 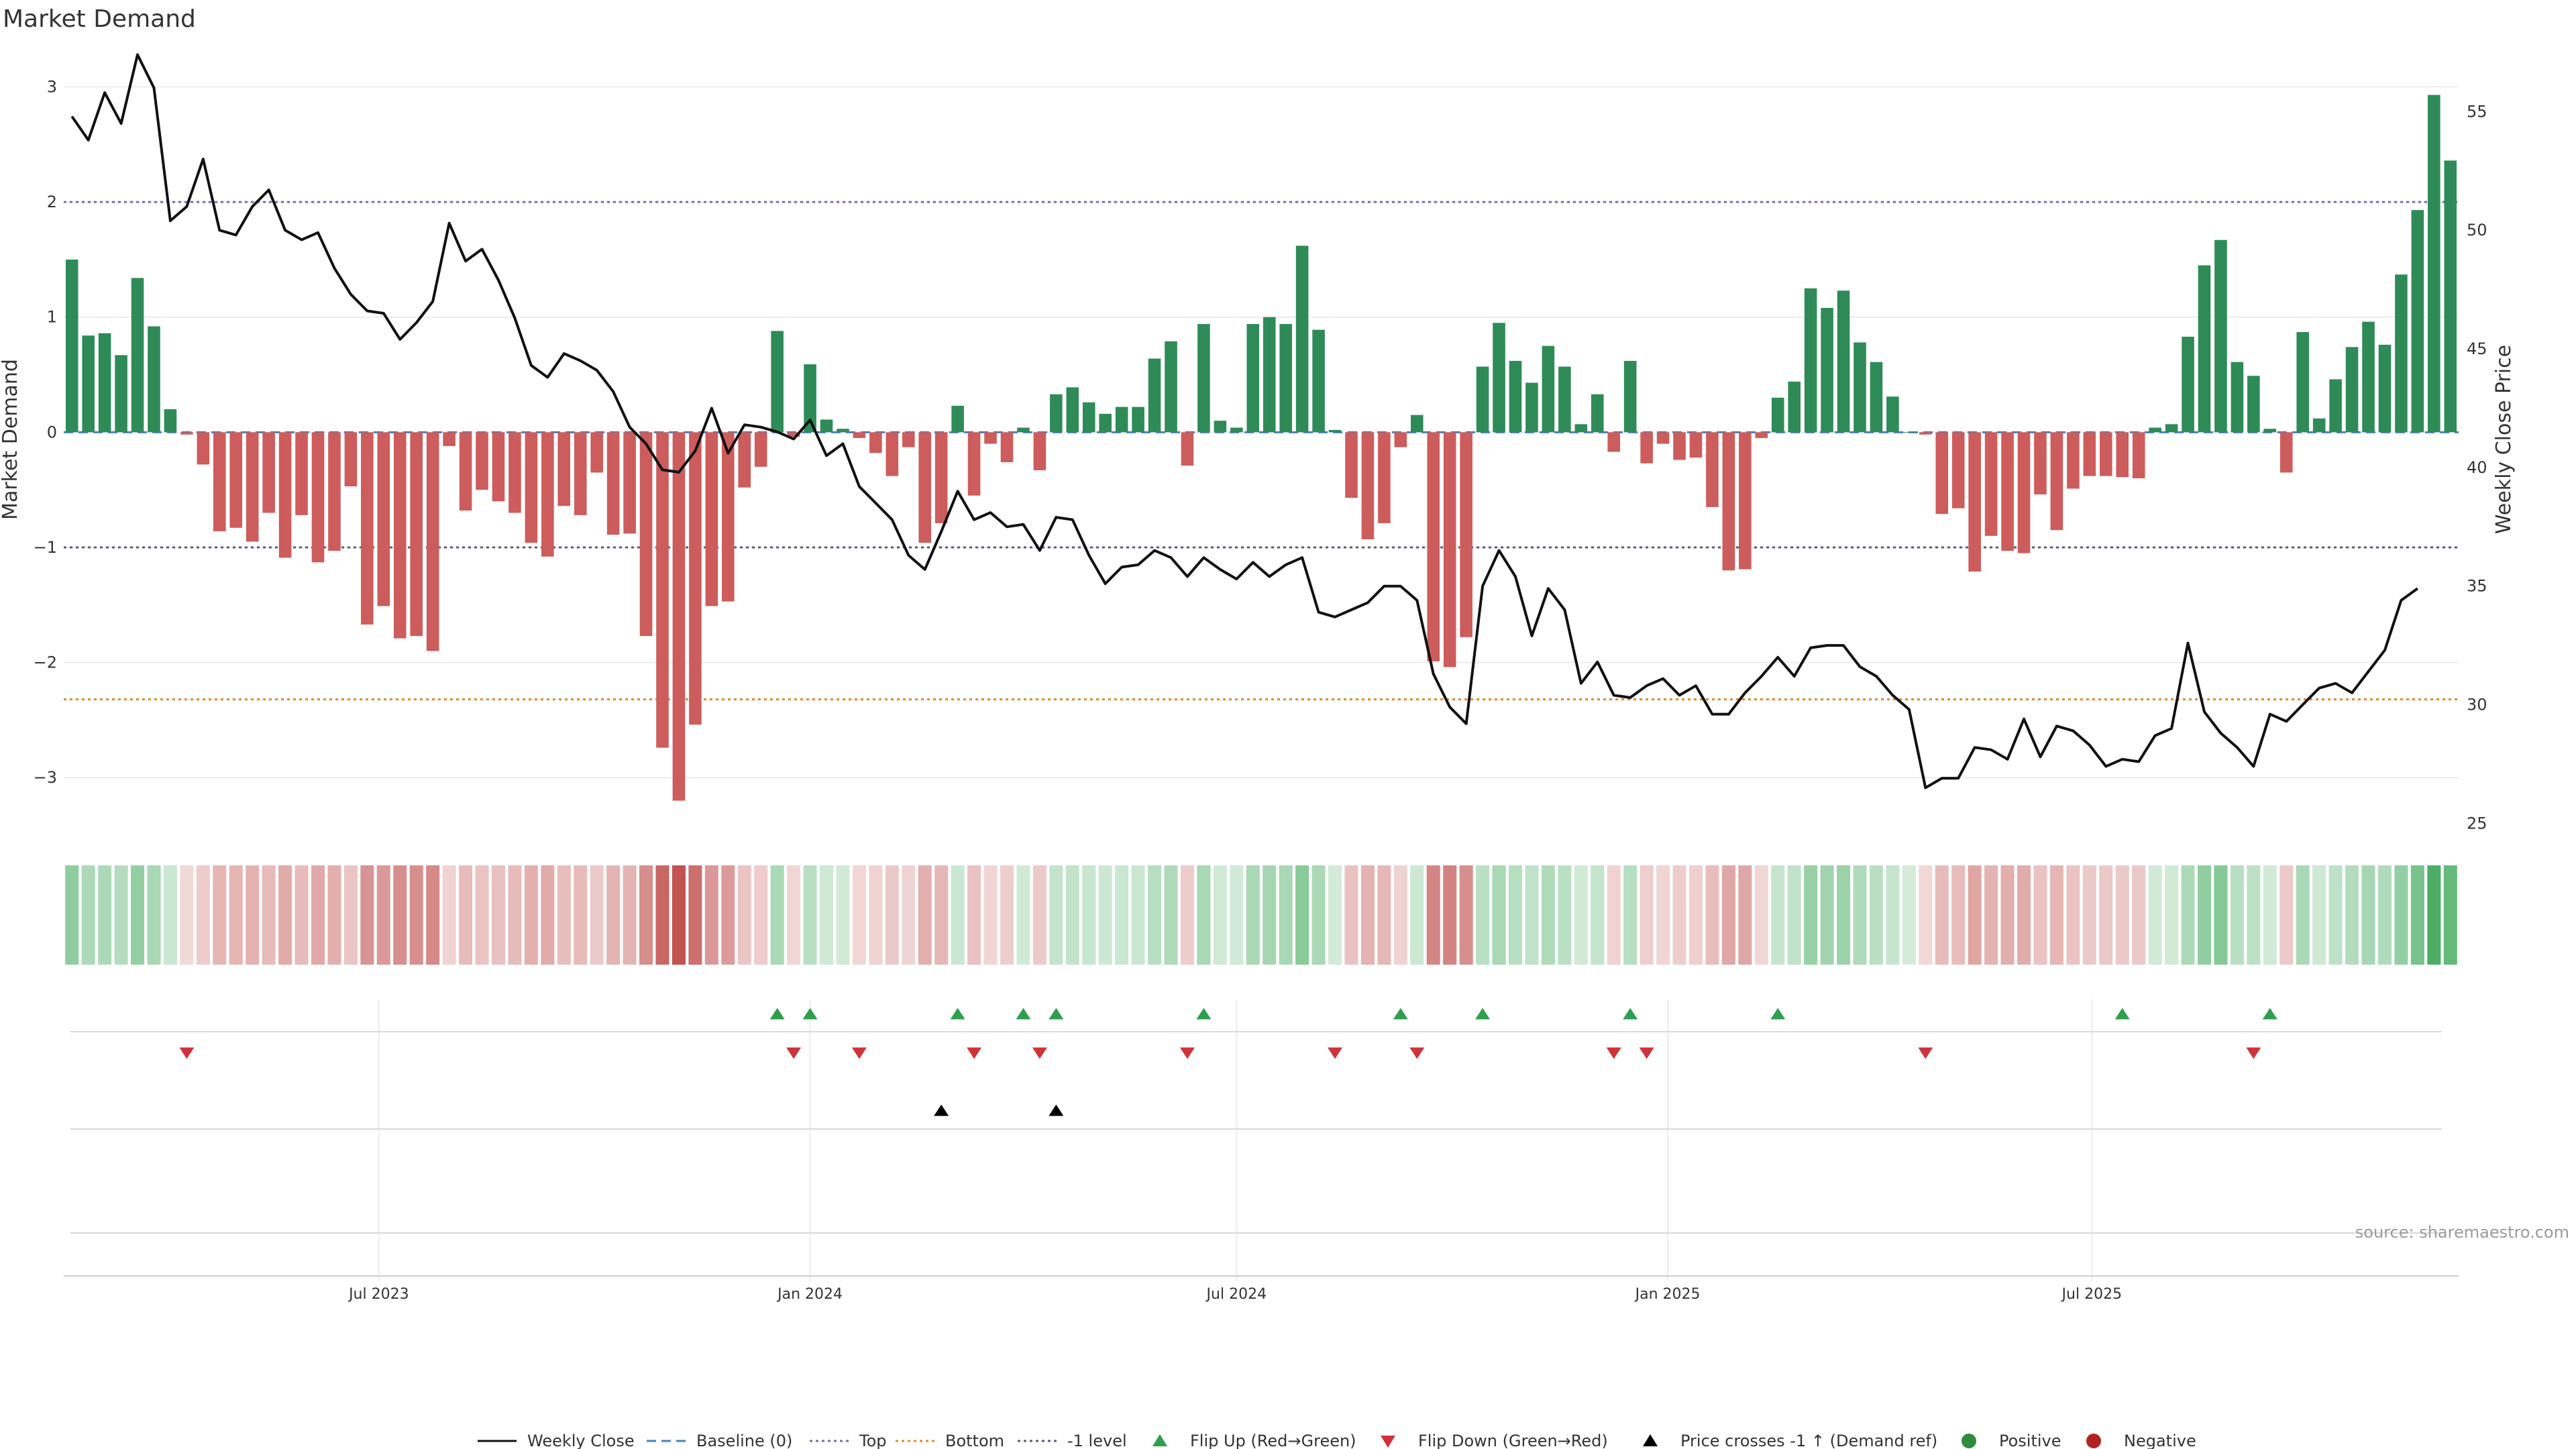 What do you see at coordinates (2030, 1440) in the screenshot?
I see `legend-label: Positive` at bounding box center [2030, 1440].